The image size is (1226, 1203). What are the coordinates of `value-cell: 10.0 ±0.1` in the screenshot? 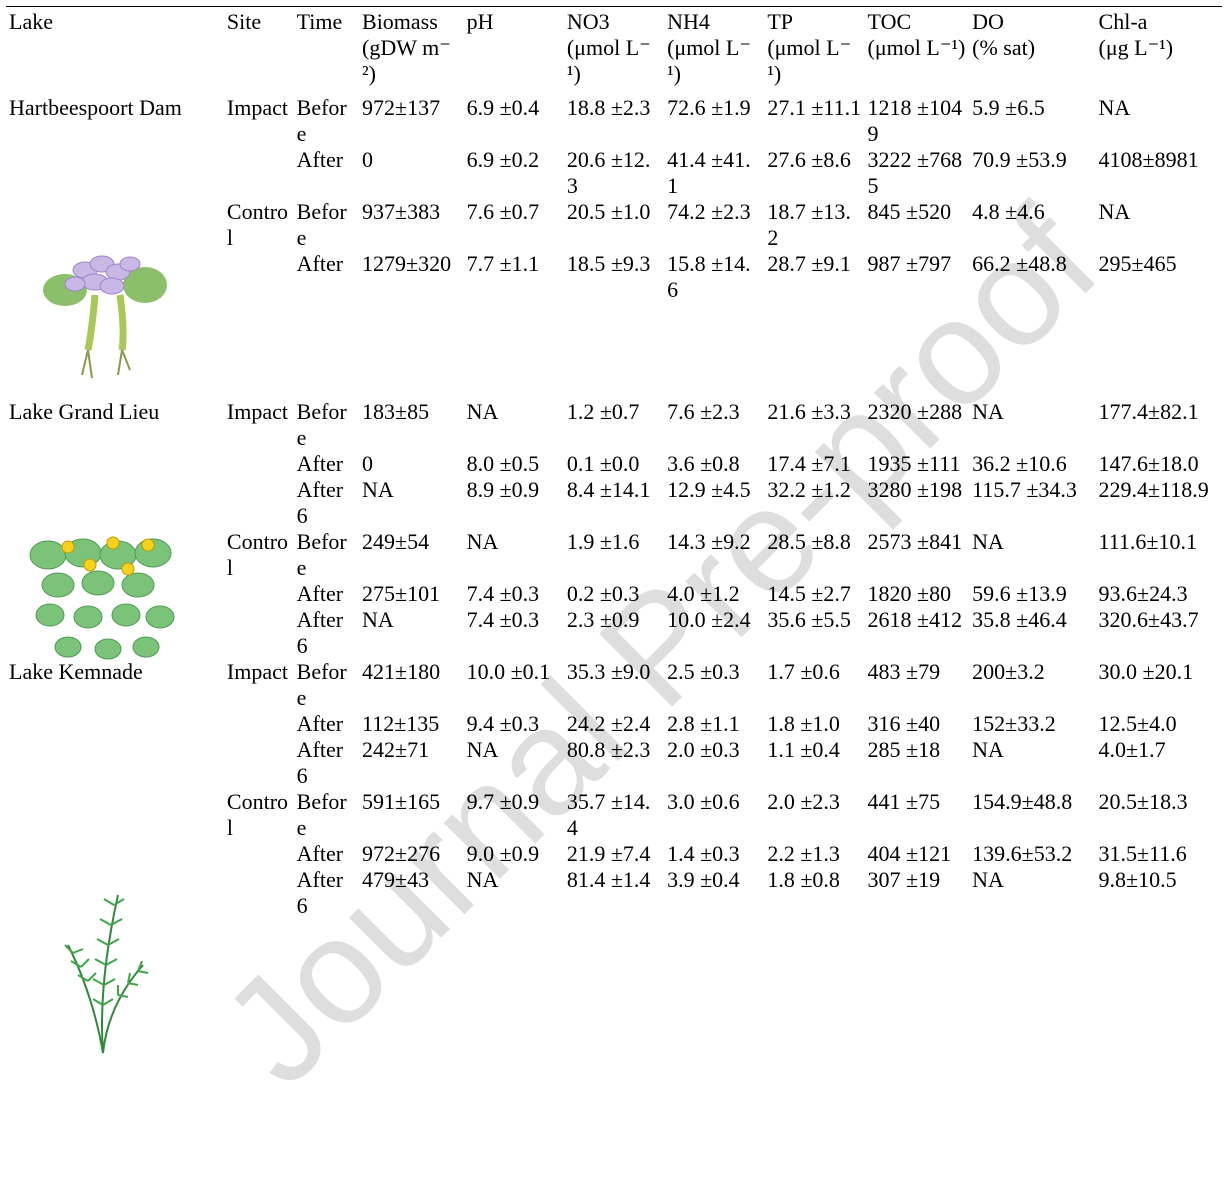 It's located at (508, 671).